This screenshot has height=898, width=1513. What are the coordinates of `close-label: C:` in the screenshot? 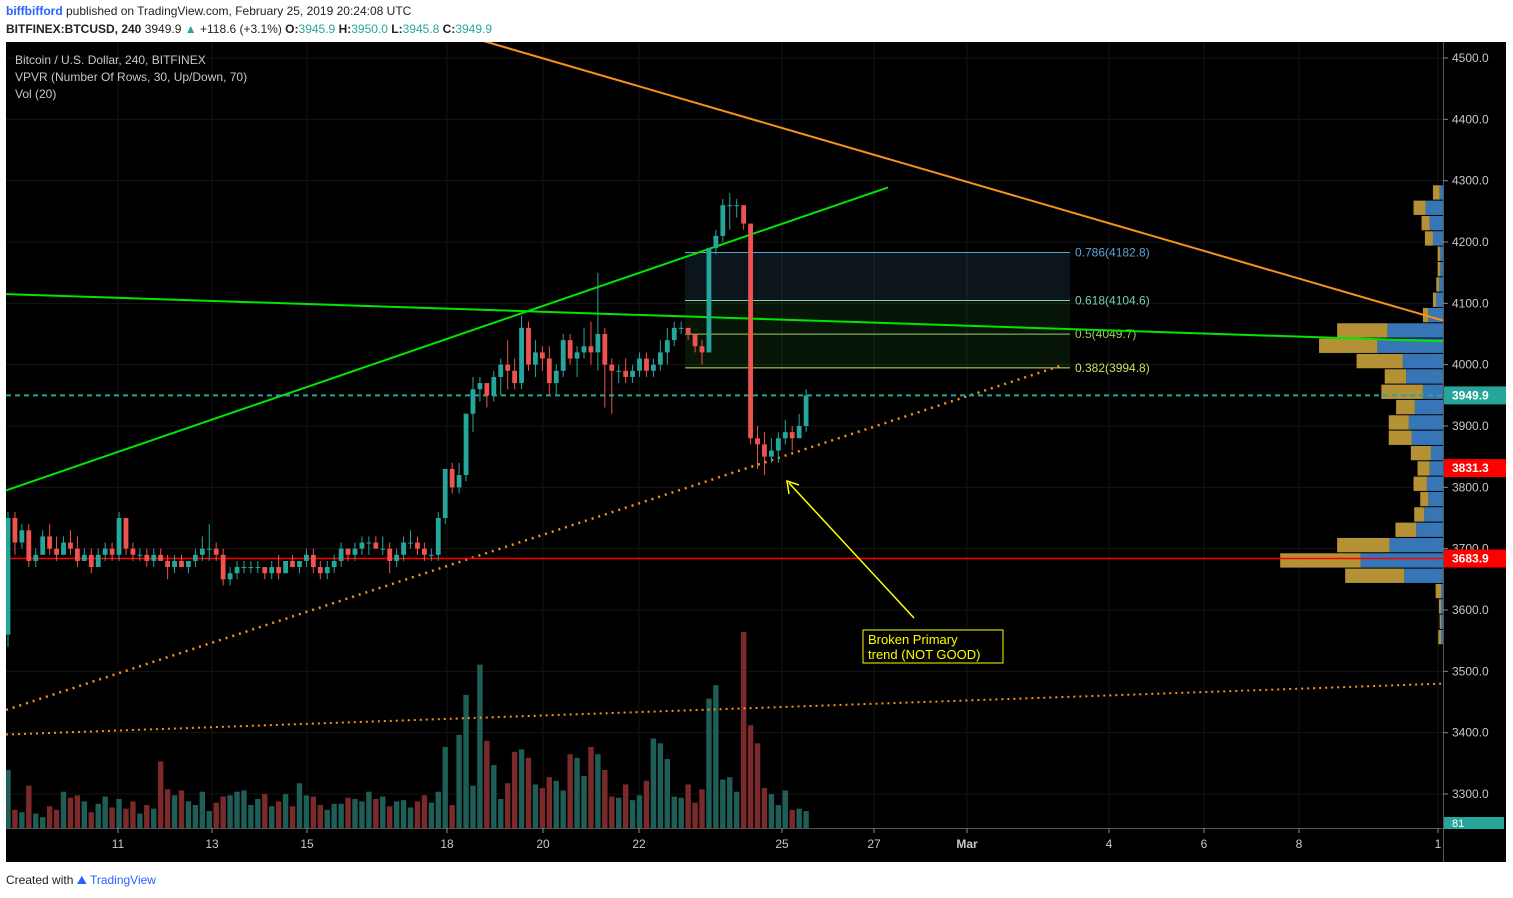 It's located at (449, 29).